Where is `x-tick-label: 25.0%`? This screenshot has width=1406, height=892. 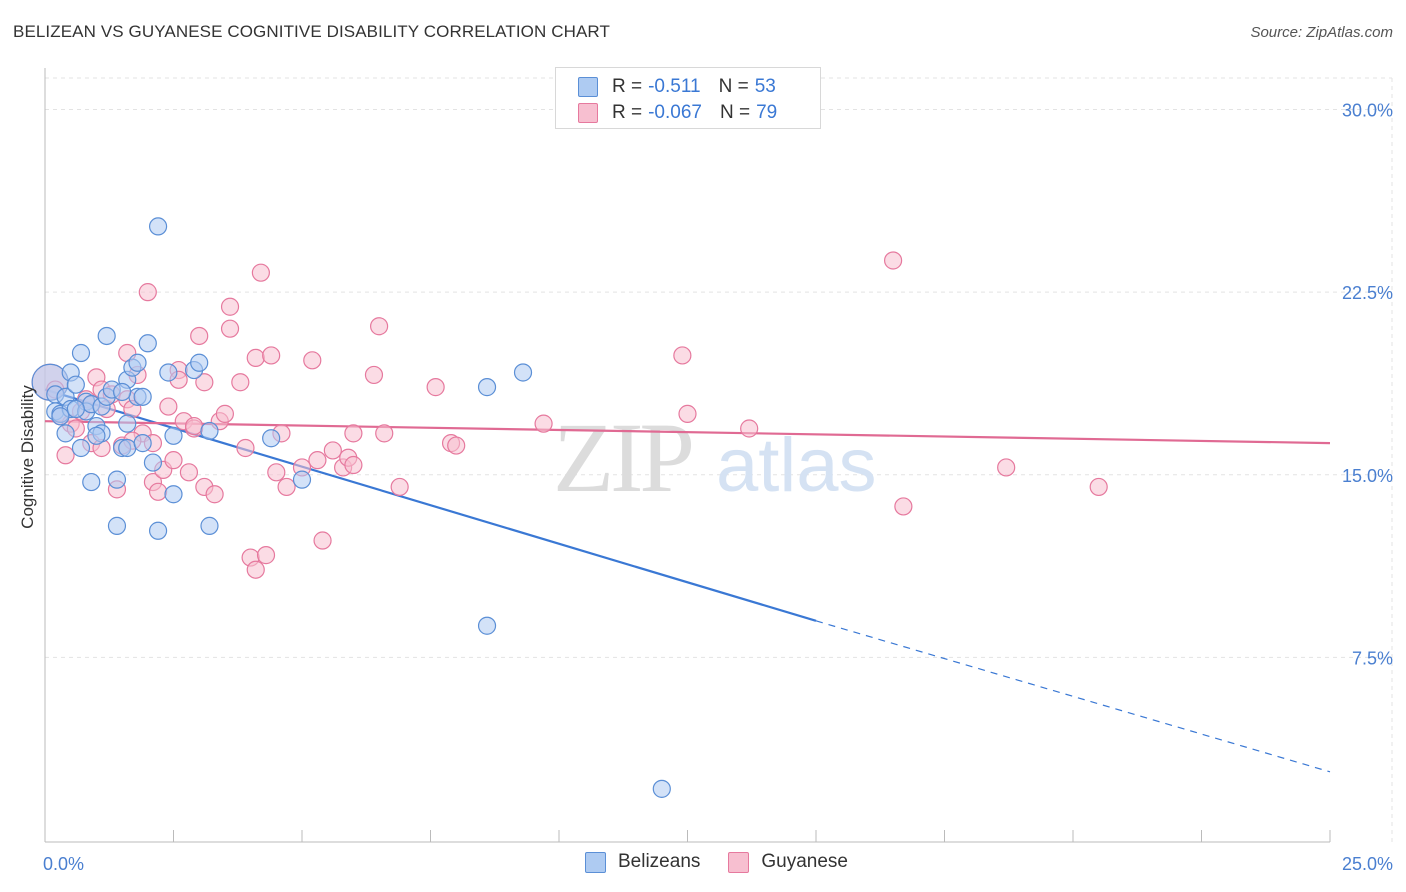
x-tick-label: 25.0% is located at coordinates (1367, 864).